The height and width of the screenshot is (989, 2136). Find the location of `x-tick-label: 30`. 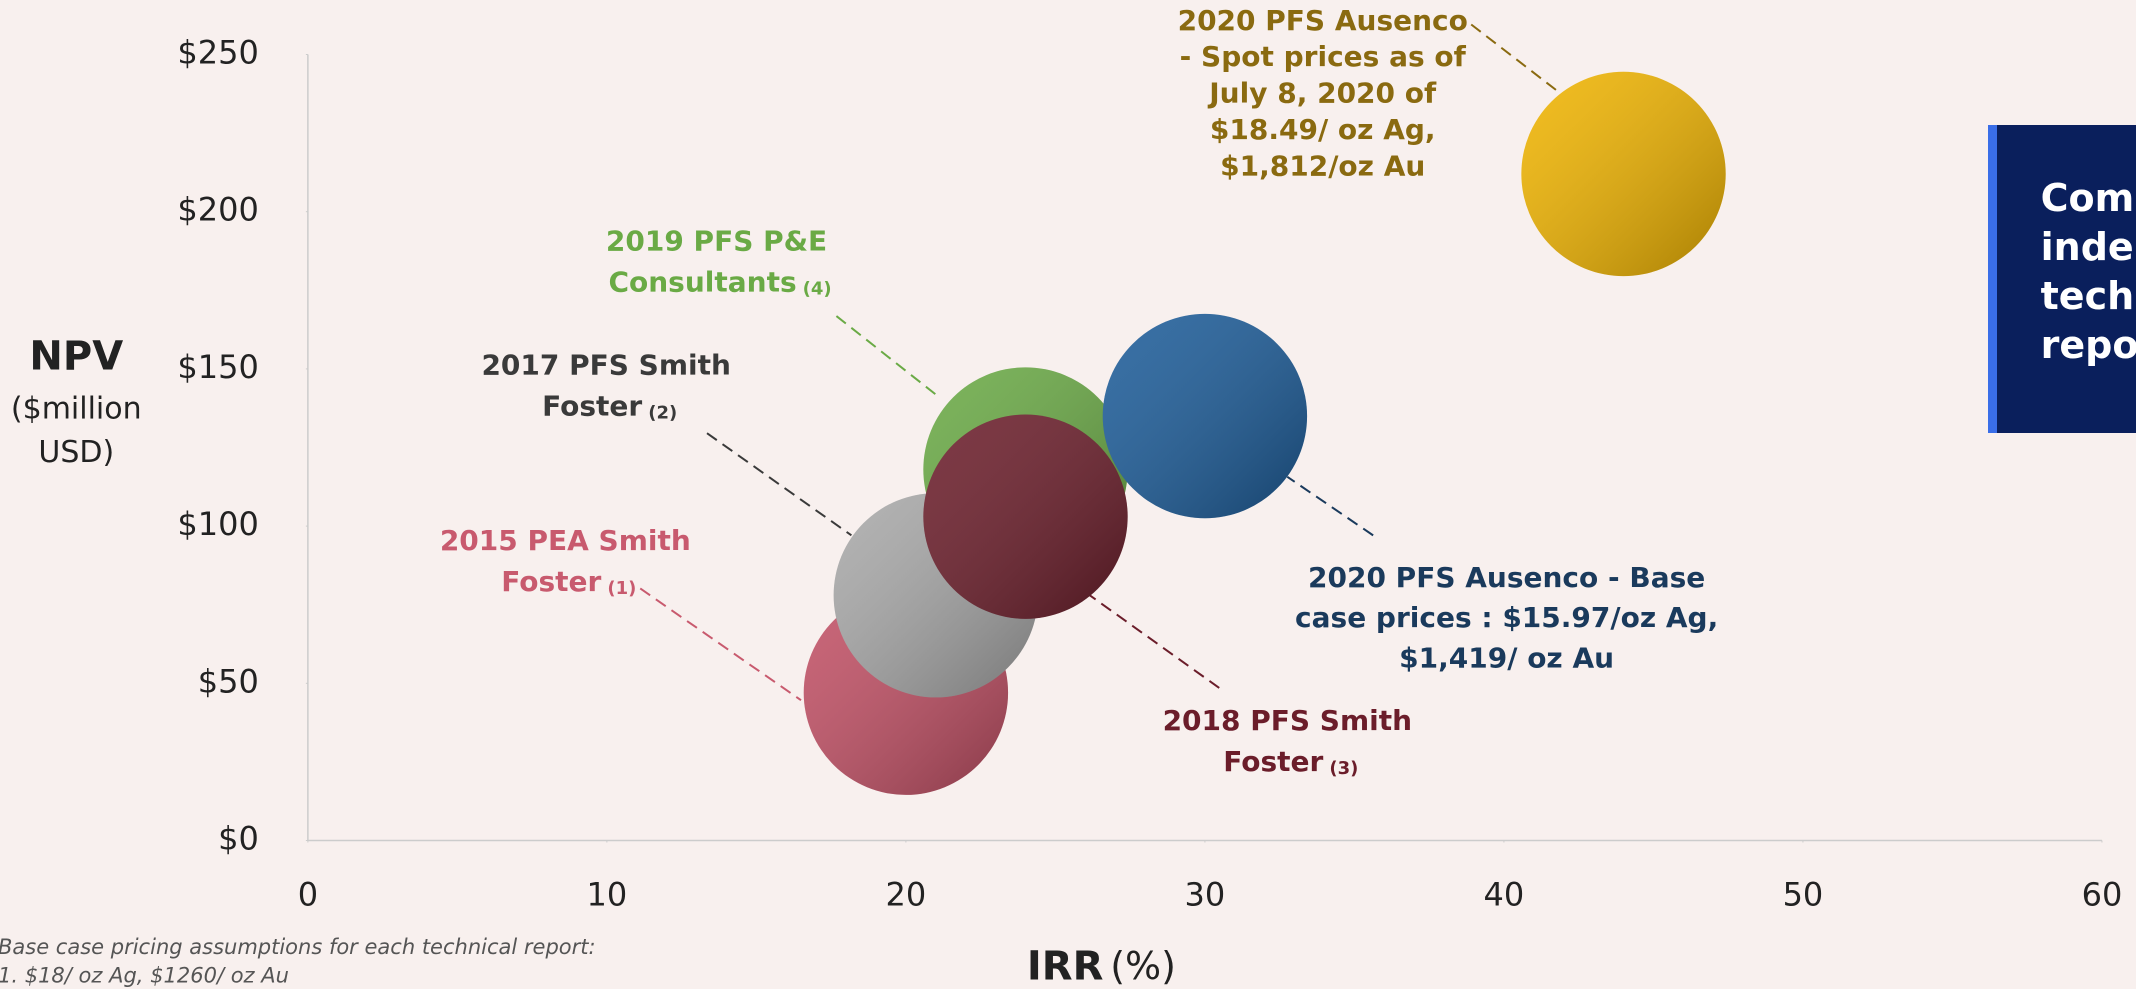

x-tick-label: 30 is located at coordinates (1205, 894).